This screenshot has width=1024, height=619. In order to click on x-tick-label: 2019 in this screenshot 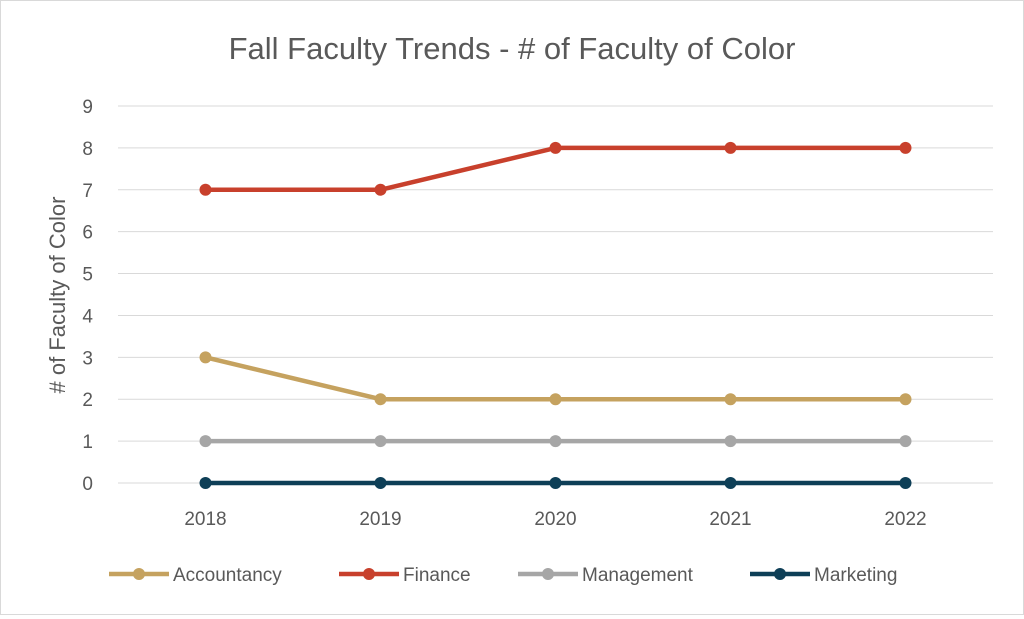, I will do `click(380, 519)`.